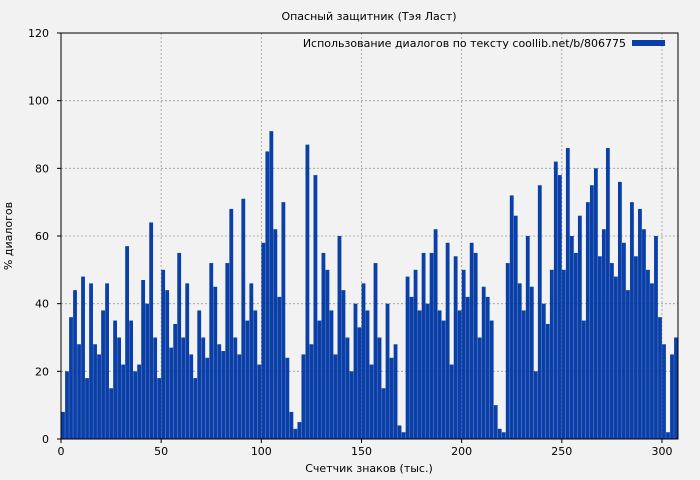 This screenshot has height=480, width=700. I want to click on x-axis-label: Счетчик знаков (тыс.), so click(369, 468).